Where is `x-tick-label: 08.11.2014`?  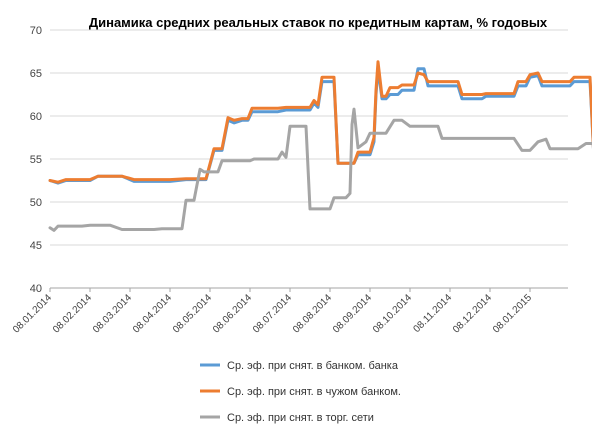 x-tick-label: 08.11.2014 is located at coordinates (432, 313).